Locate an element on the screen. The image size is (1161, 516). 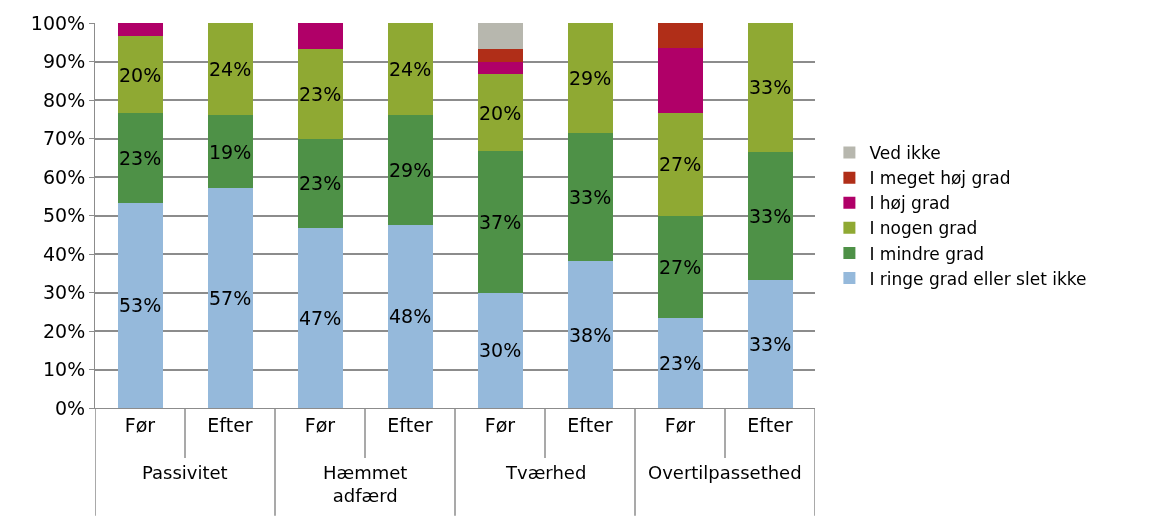
y-tick-label: 60% is located at coordinates (64, 176).